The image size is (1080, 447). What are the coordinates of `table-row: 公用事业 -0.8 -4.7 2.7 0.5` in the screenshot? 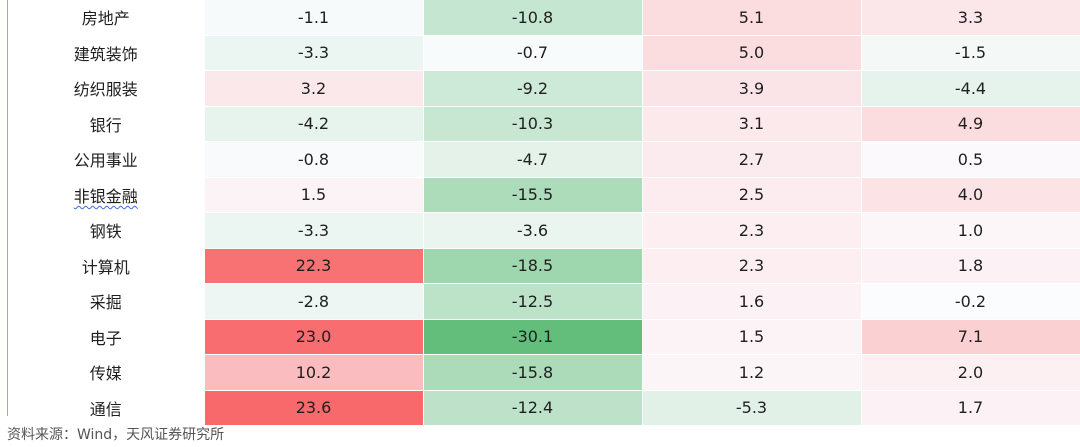 It's located at (544, 159).